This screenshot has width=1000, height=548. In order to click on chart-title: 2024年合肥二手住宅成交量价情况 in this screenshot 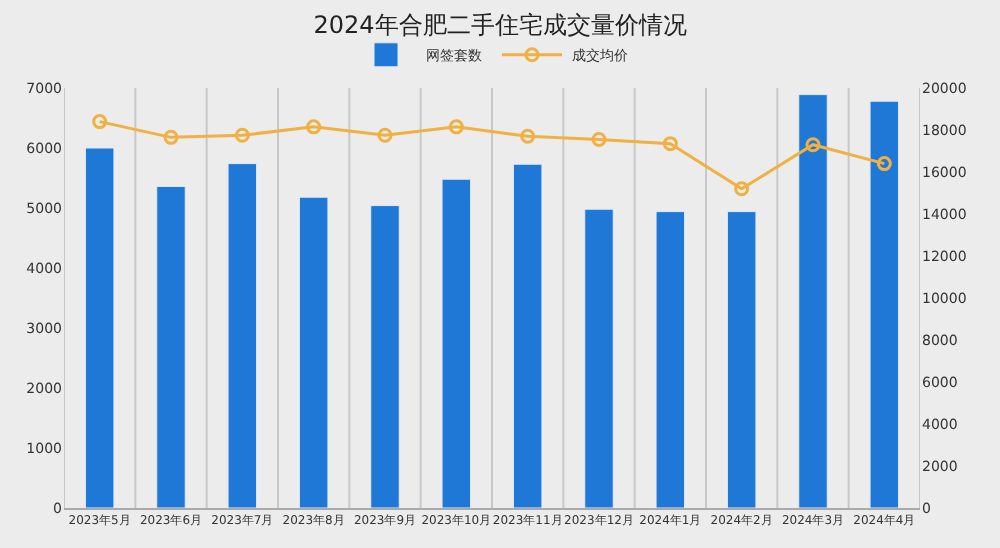, I will do `click(500, 25)`.